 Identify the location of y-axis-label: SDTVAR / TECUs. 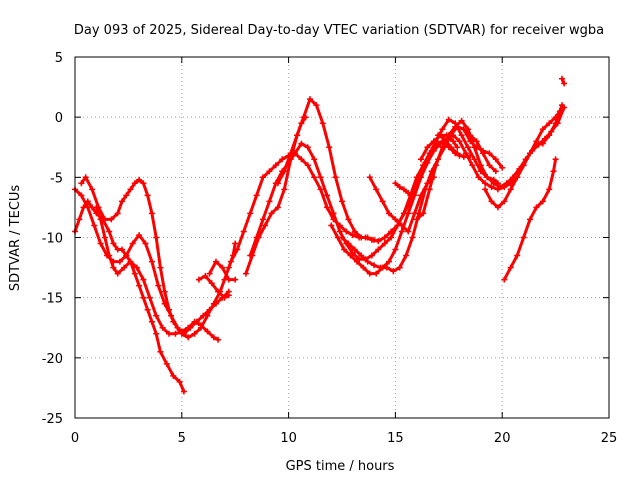
(15, 238).